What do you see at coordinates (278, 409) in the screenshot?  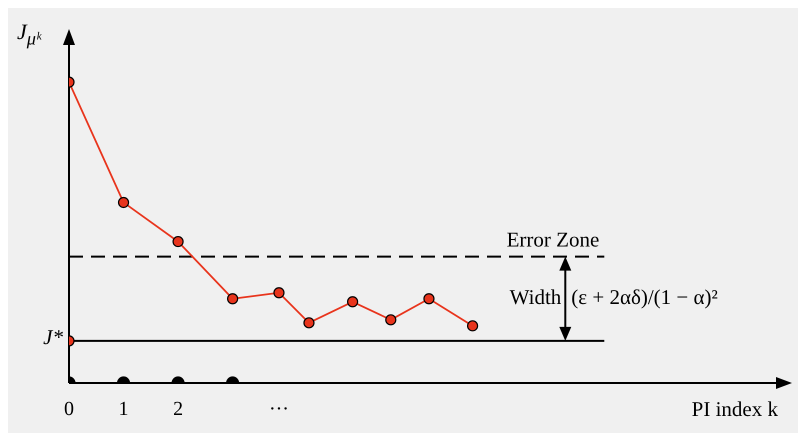 I see `x-tick-label: ···` at bounding box center [278, 409].